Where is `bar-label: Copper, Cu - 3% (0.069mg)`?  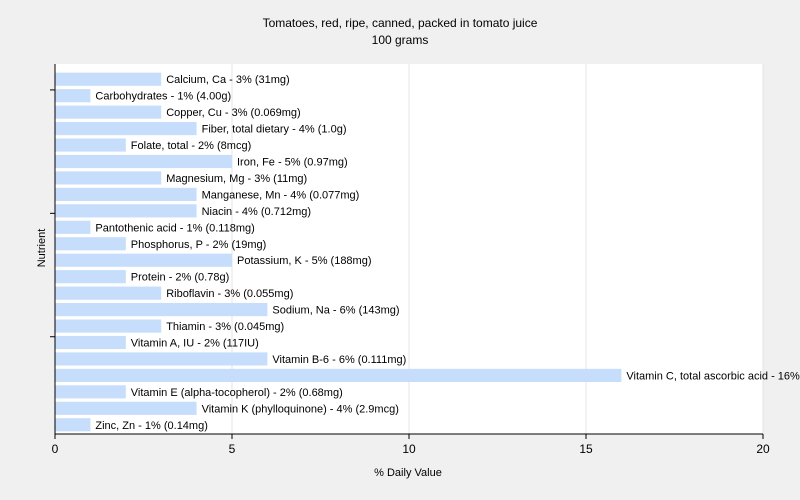
bar-label: Copper, Cu - 3% (0.069mg) is located at coordinates (233, 113).